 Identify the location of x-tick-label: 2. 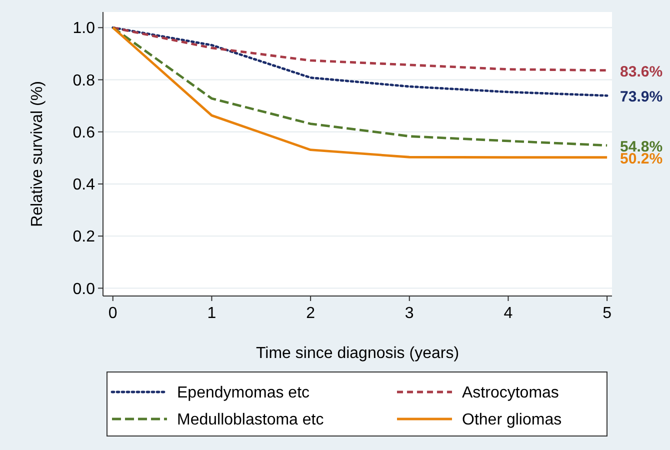
(311, 313).